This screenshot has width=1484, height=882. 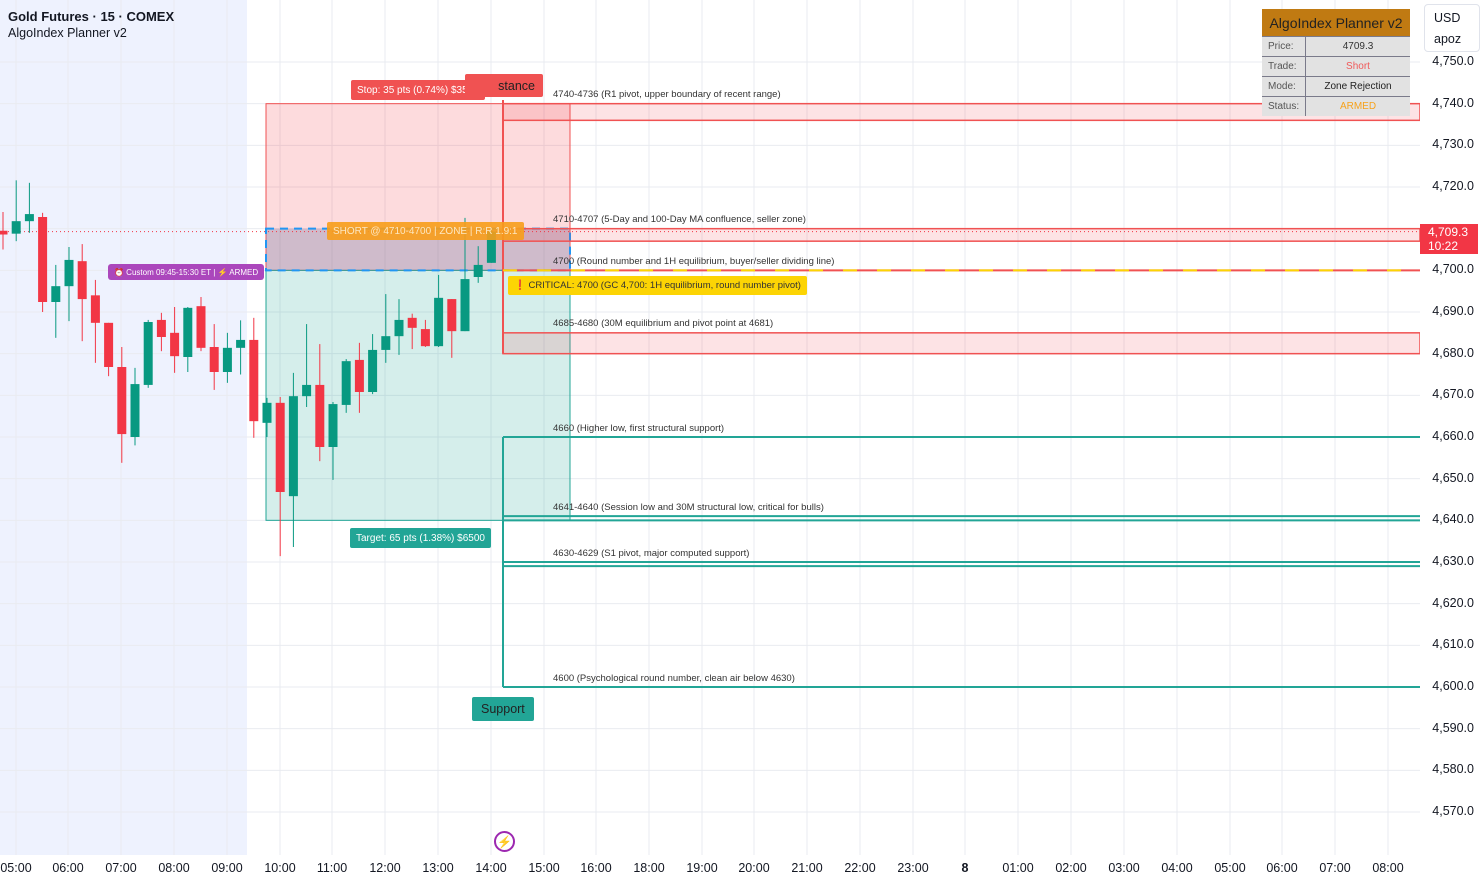 I want to click on target-zone, so click(x=418, y=395).